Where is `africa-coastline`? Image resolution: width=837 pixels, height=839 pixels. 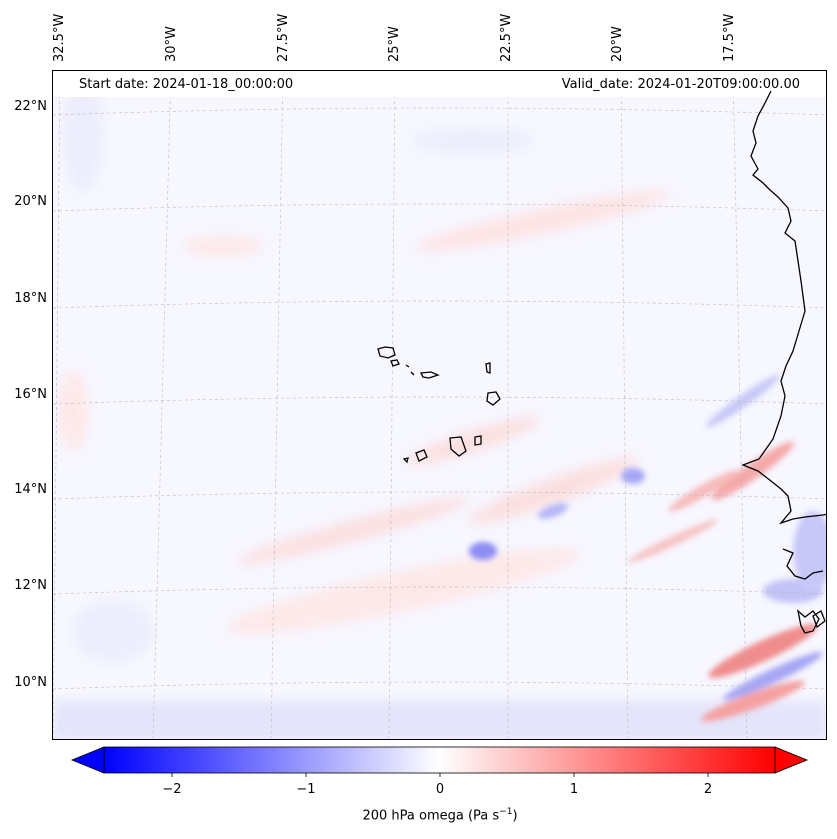 africa-coastline is located at coordinates (783, 307).